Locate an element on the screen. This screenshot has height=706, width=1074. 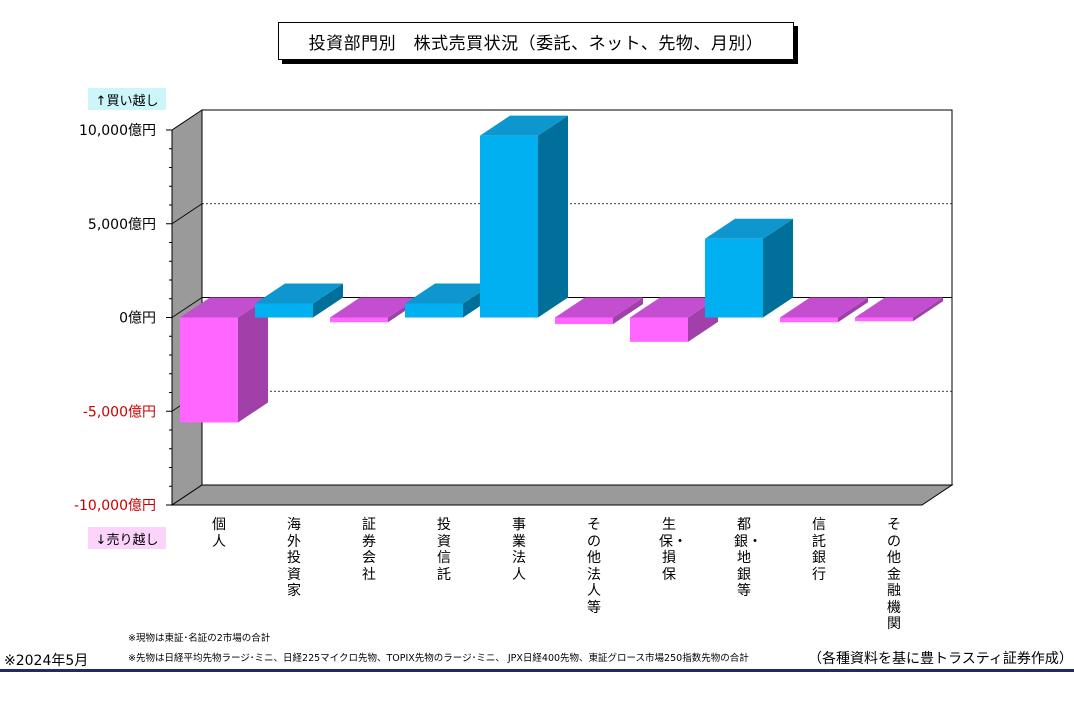
category-label-8: 信託銀行 is located at coordinates (819, 550).